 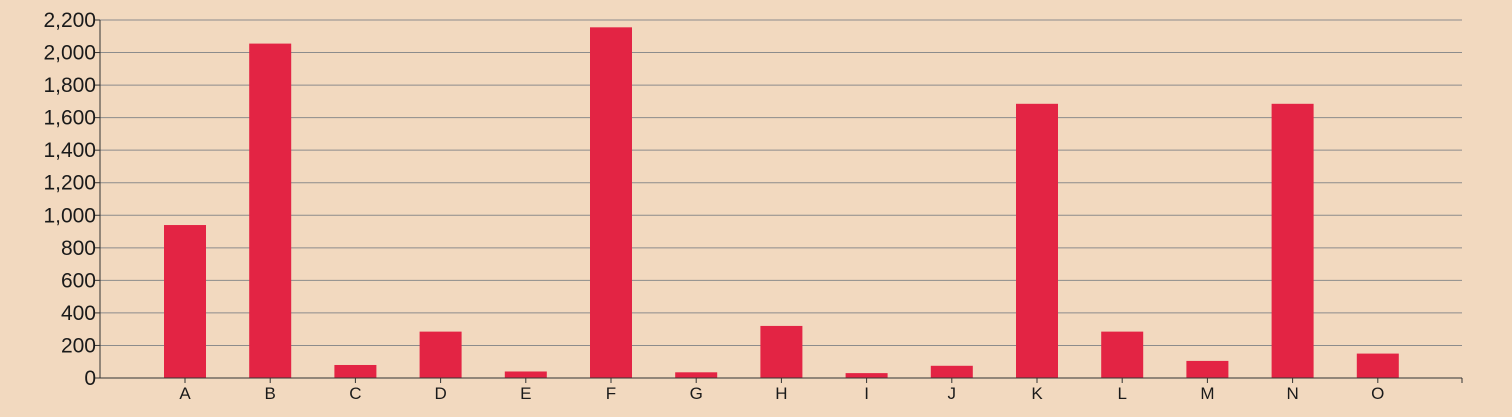 I want to click on bar-k, so click(x=1037, y=241).